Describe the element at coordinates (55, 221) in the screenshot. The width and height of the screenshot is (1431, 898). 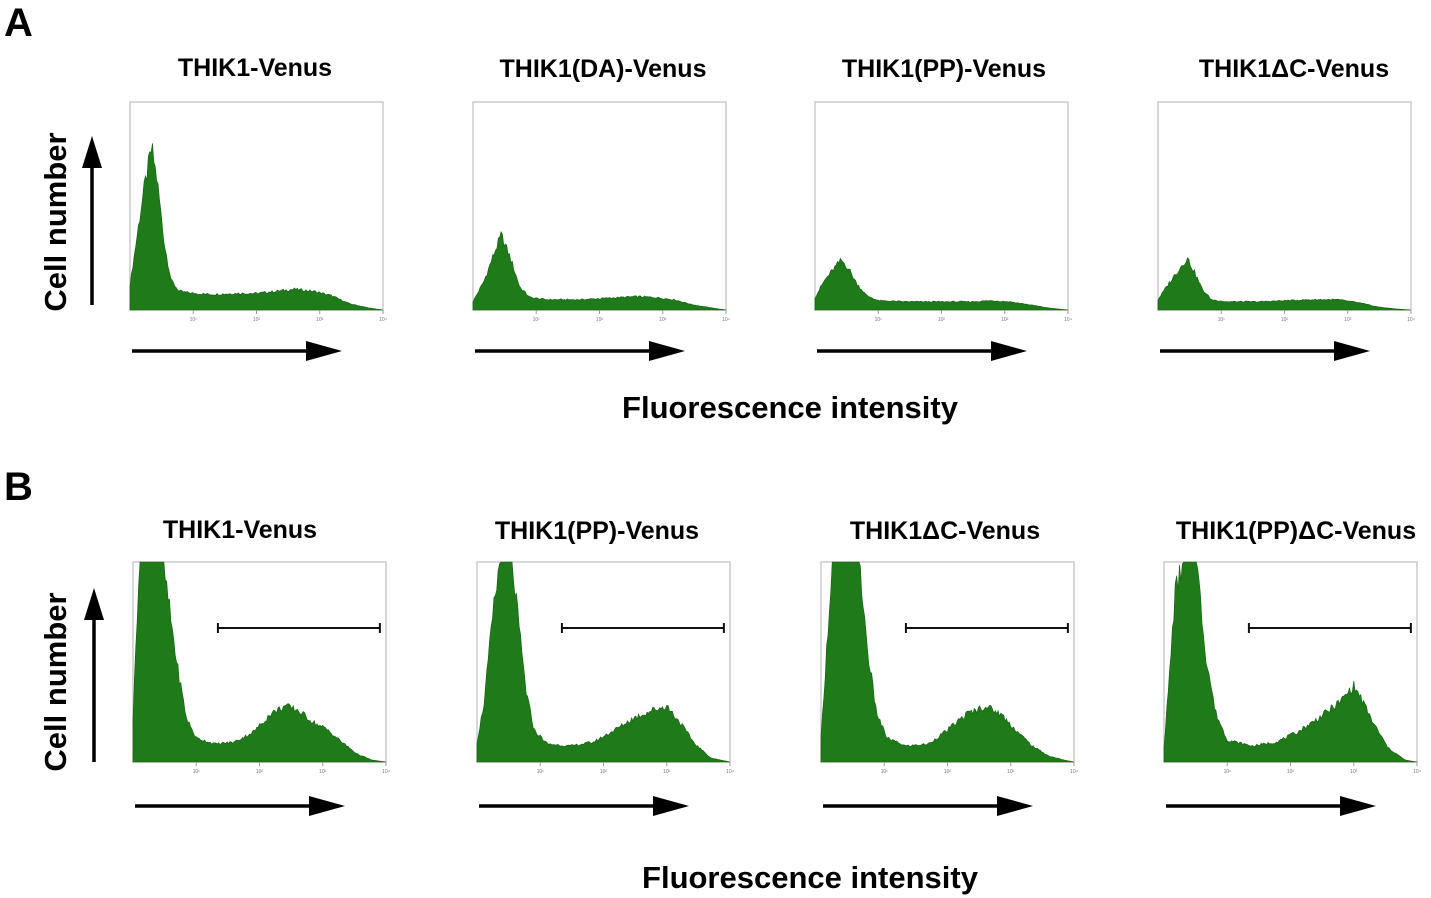
I see `y-axis-label-a: Cell number` at that location.